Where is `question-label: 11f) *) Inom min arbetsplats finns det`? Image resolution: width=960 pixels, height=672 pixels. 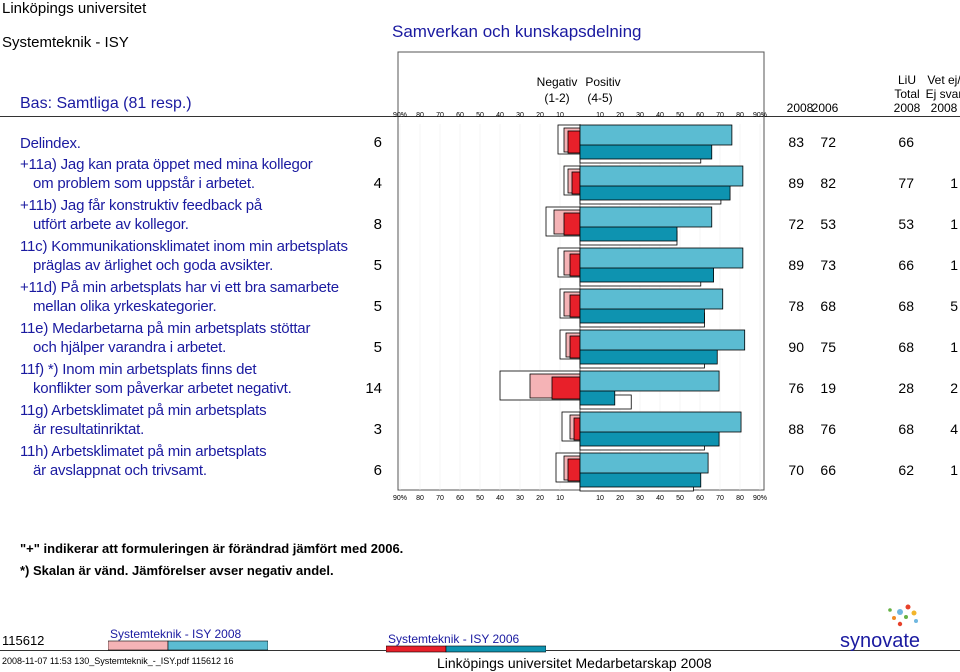 question-label: 11f) *) Inom min arbetsplats finns det is located at coordinates (138, 369).